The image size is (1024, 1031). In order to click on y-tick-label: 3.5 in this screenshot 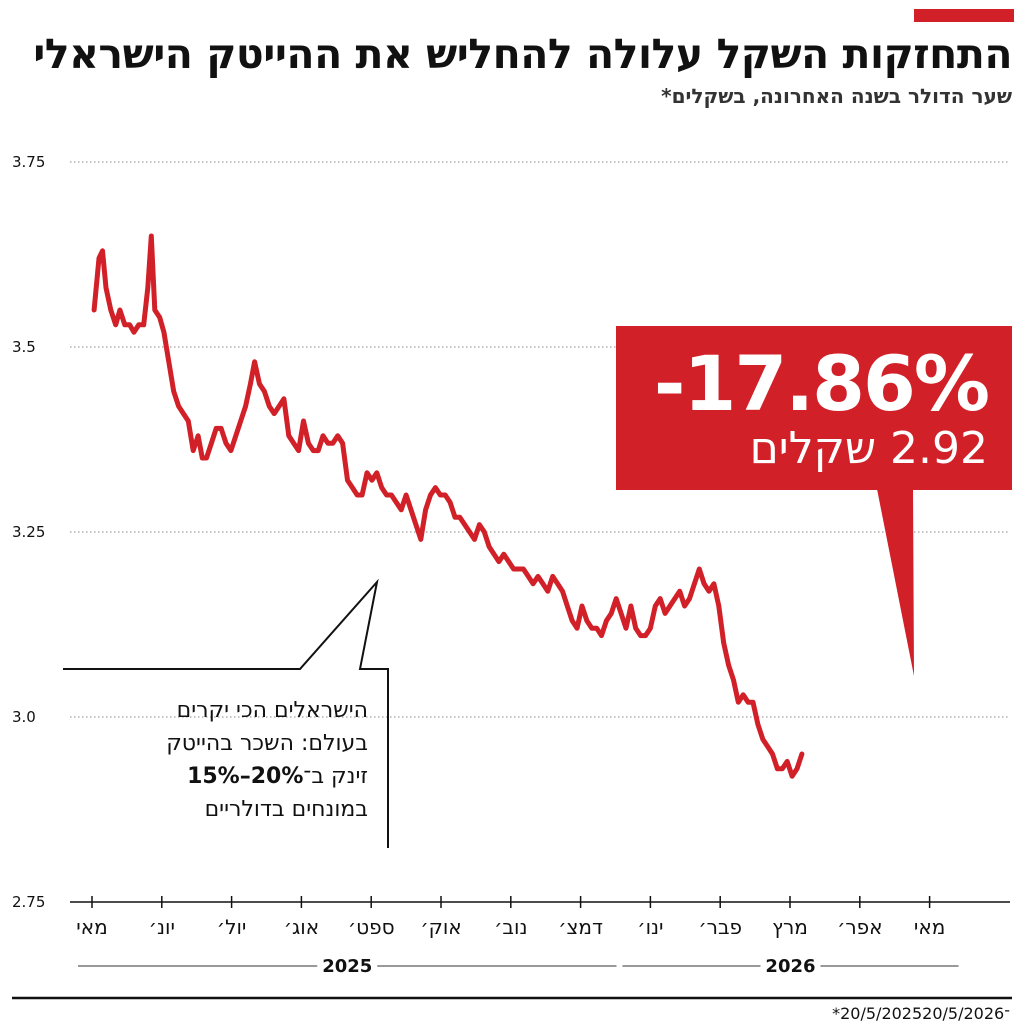, I will do `click(24, 347)`.